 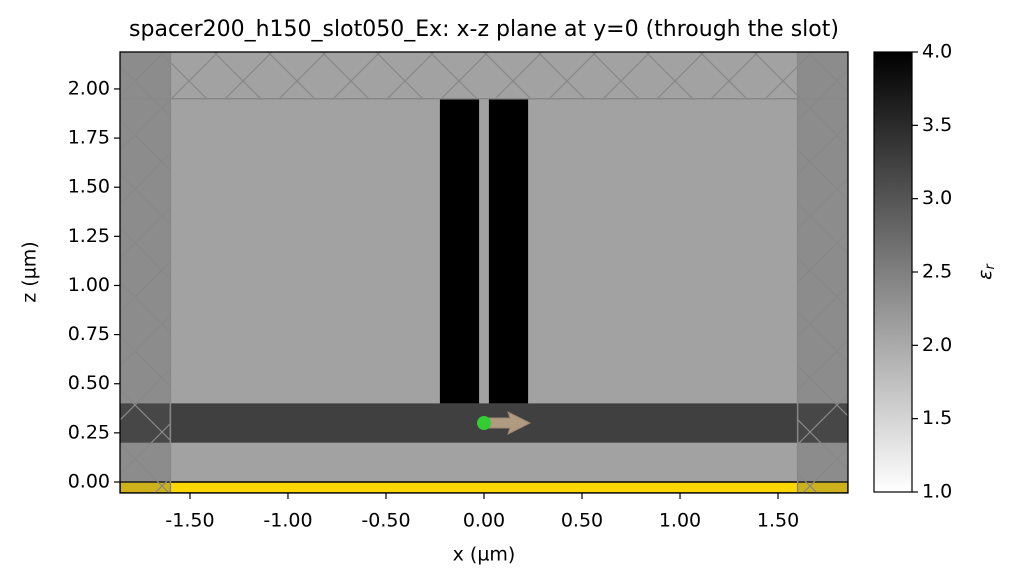 What do you see at coordinates (893, 272) in the screenshot?
I see `colorbar` at bounding box center [893, 272].